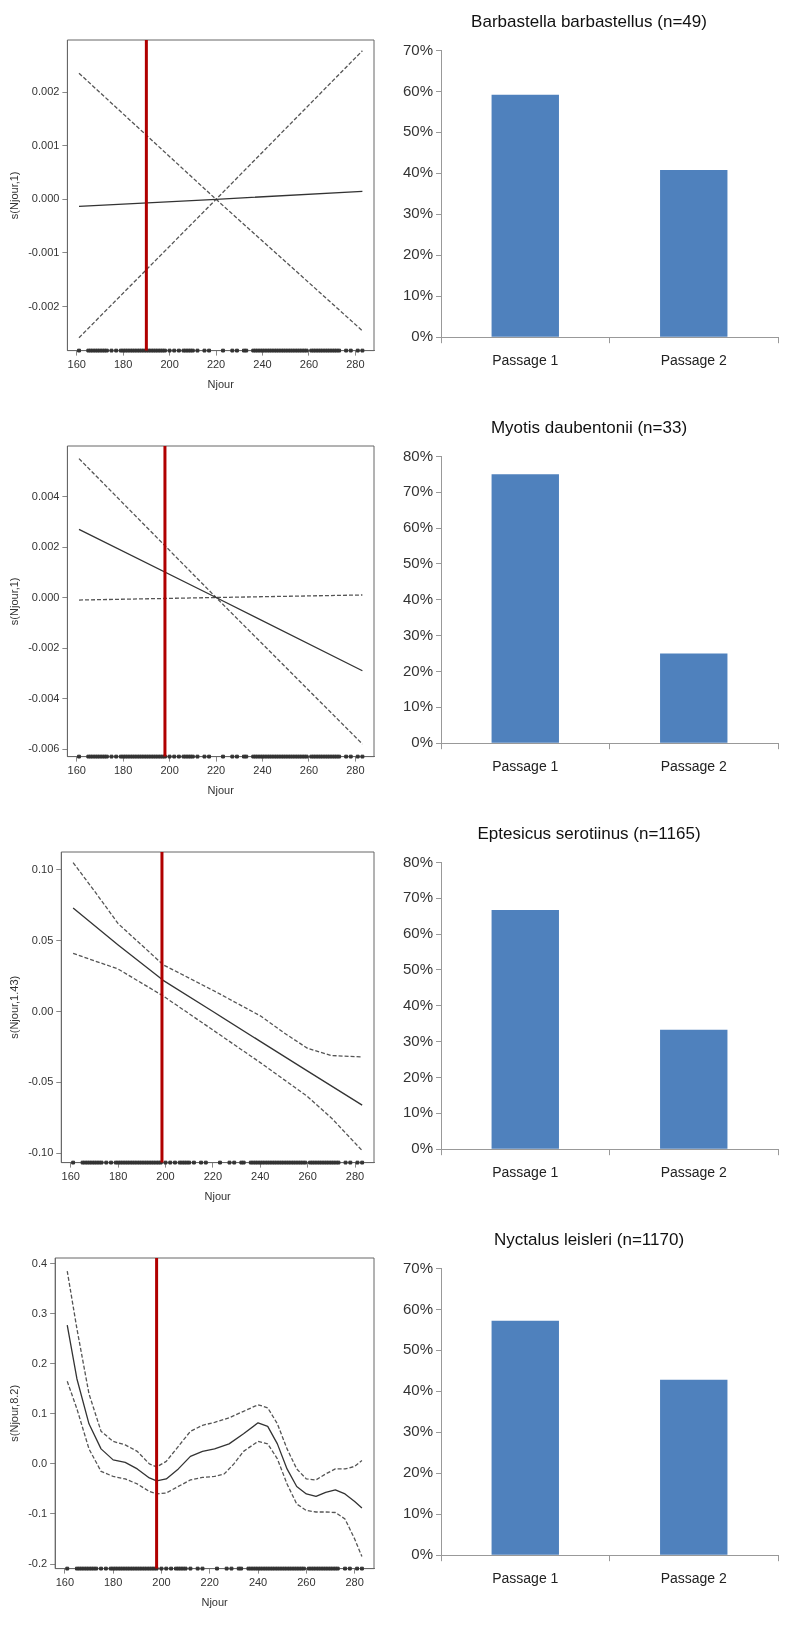  What do you see at coordinates (41, 1081) in the screenshot?
I see `y-tick-label: -0.05` at bounding box center [41, 1081].